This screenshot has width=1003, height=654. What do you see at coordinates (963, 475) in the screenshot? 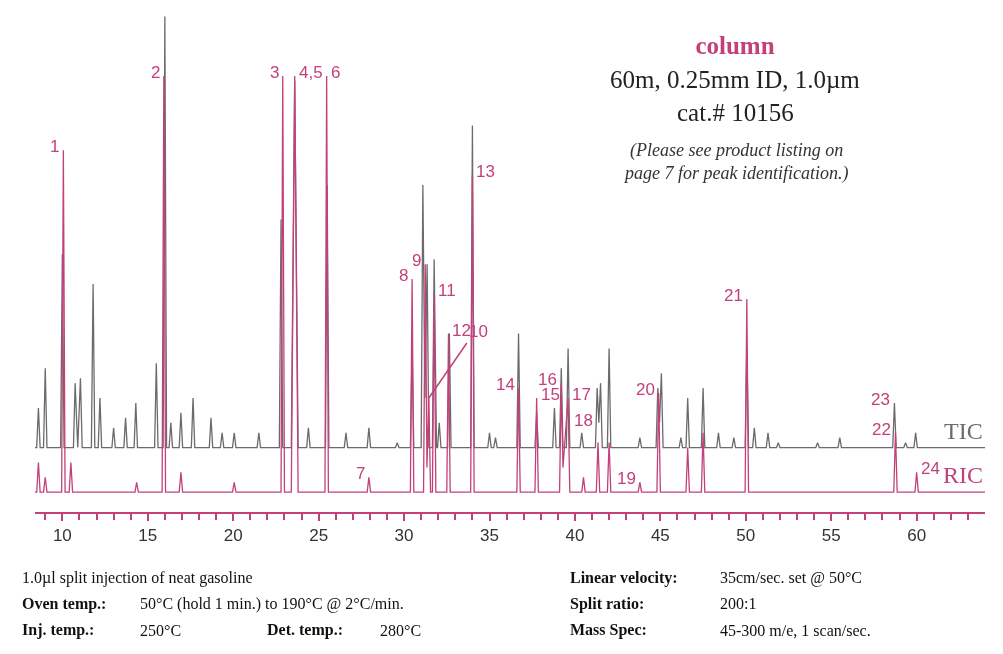
I see `series-label: RIC` at bounding box center [963, 475].